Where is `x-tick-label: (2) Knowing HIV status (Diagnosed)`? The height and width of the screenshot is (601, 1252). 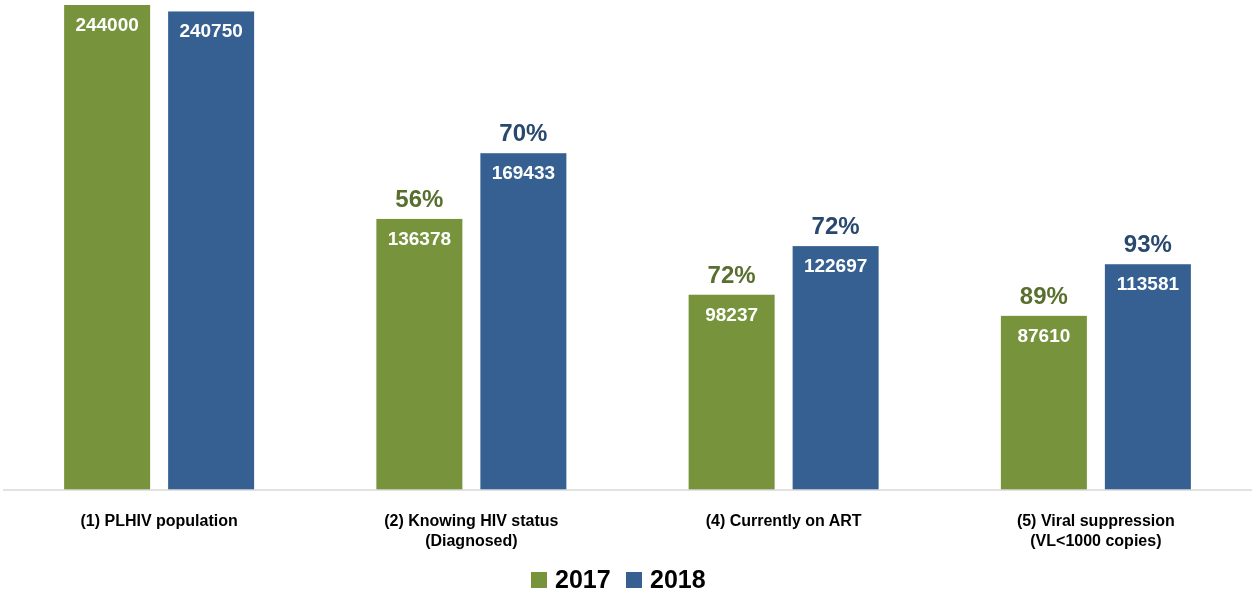 x-tick-label: (2) Knowing HIV status (Diagnosed) is located at coordinates (471, 530).